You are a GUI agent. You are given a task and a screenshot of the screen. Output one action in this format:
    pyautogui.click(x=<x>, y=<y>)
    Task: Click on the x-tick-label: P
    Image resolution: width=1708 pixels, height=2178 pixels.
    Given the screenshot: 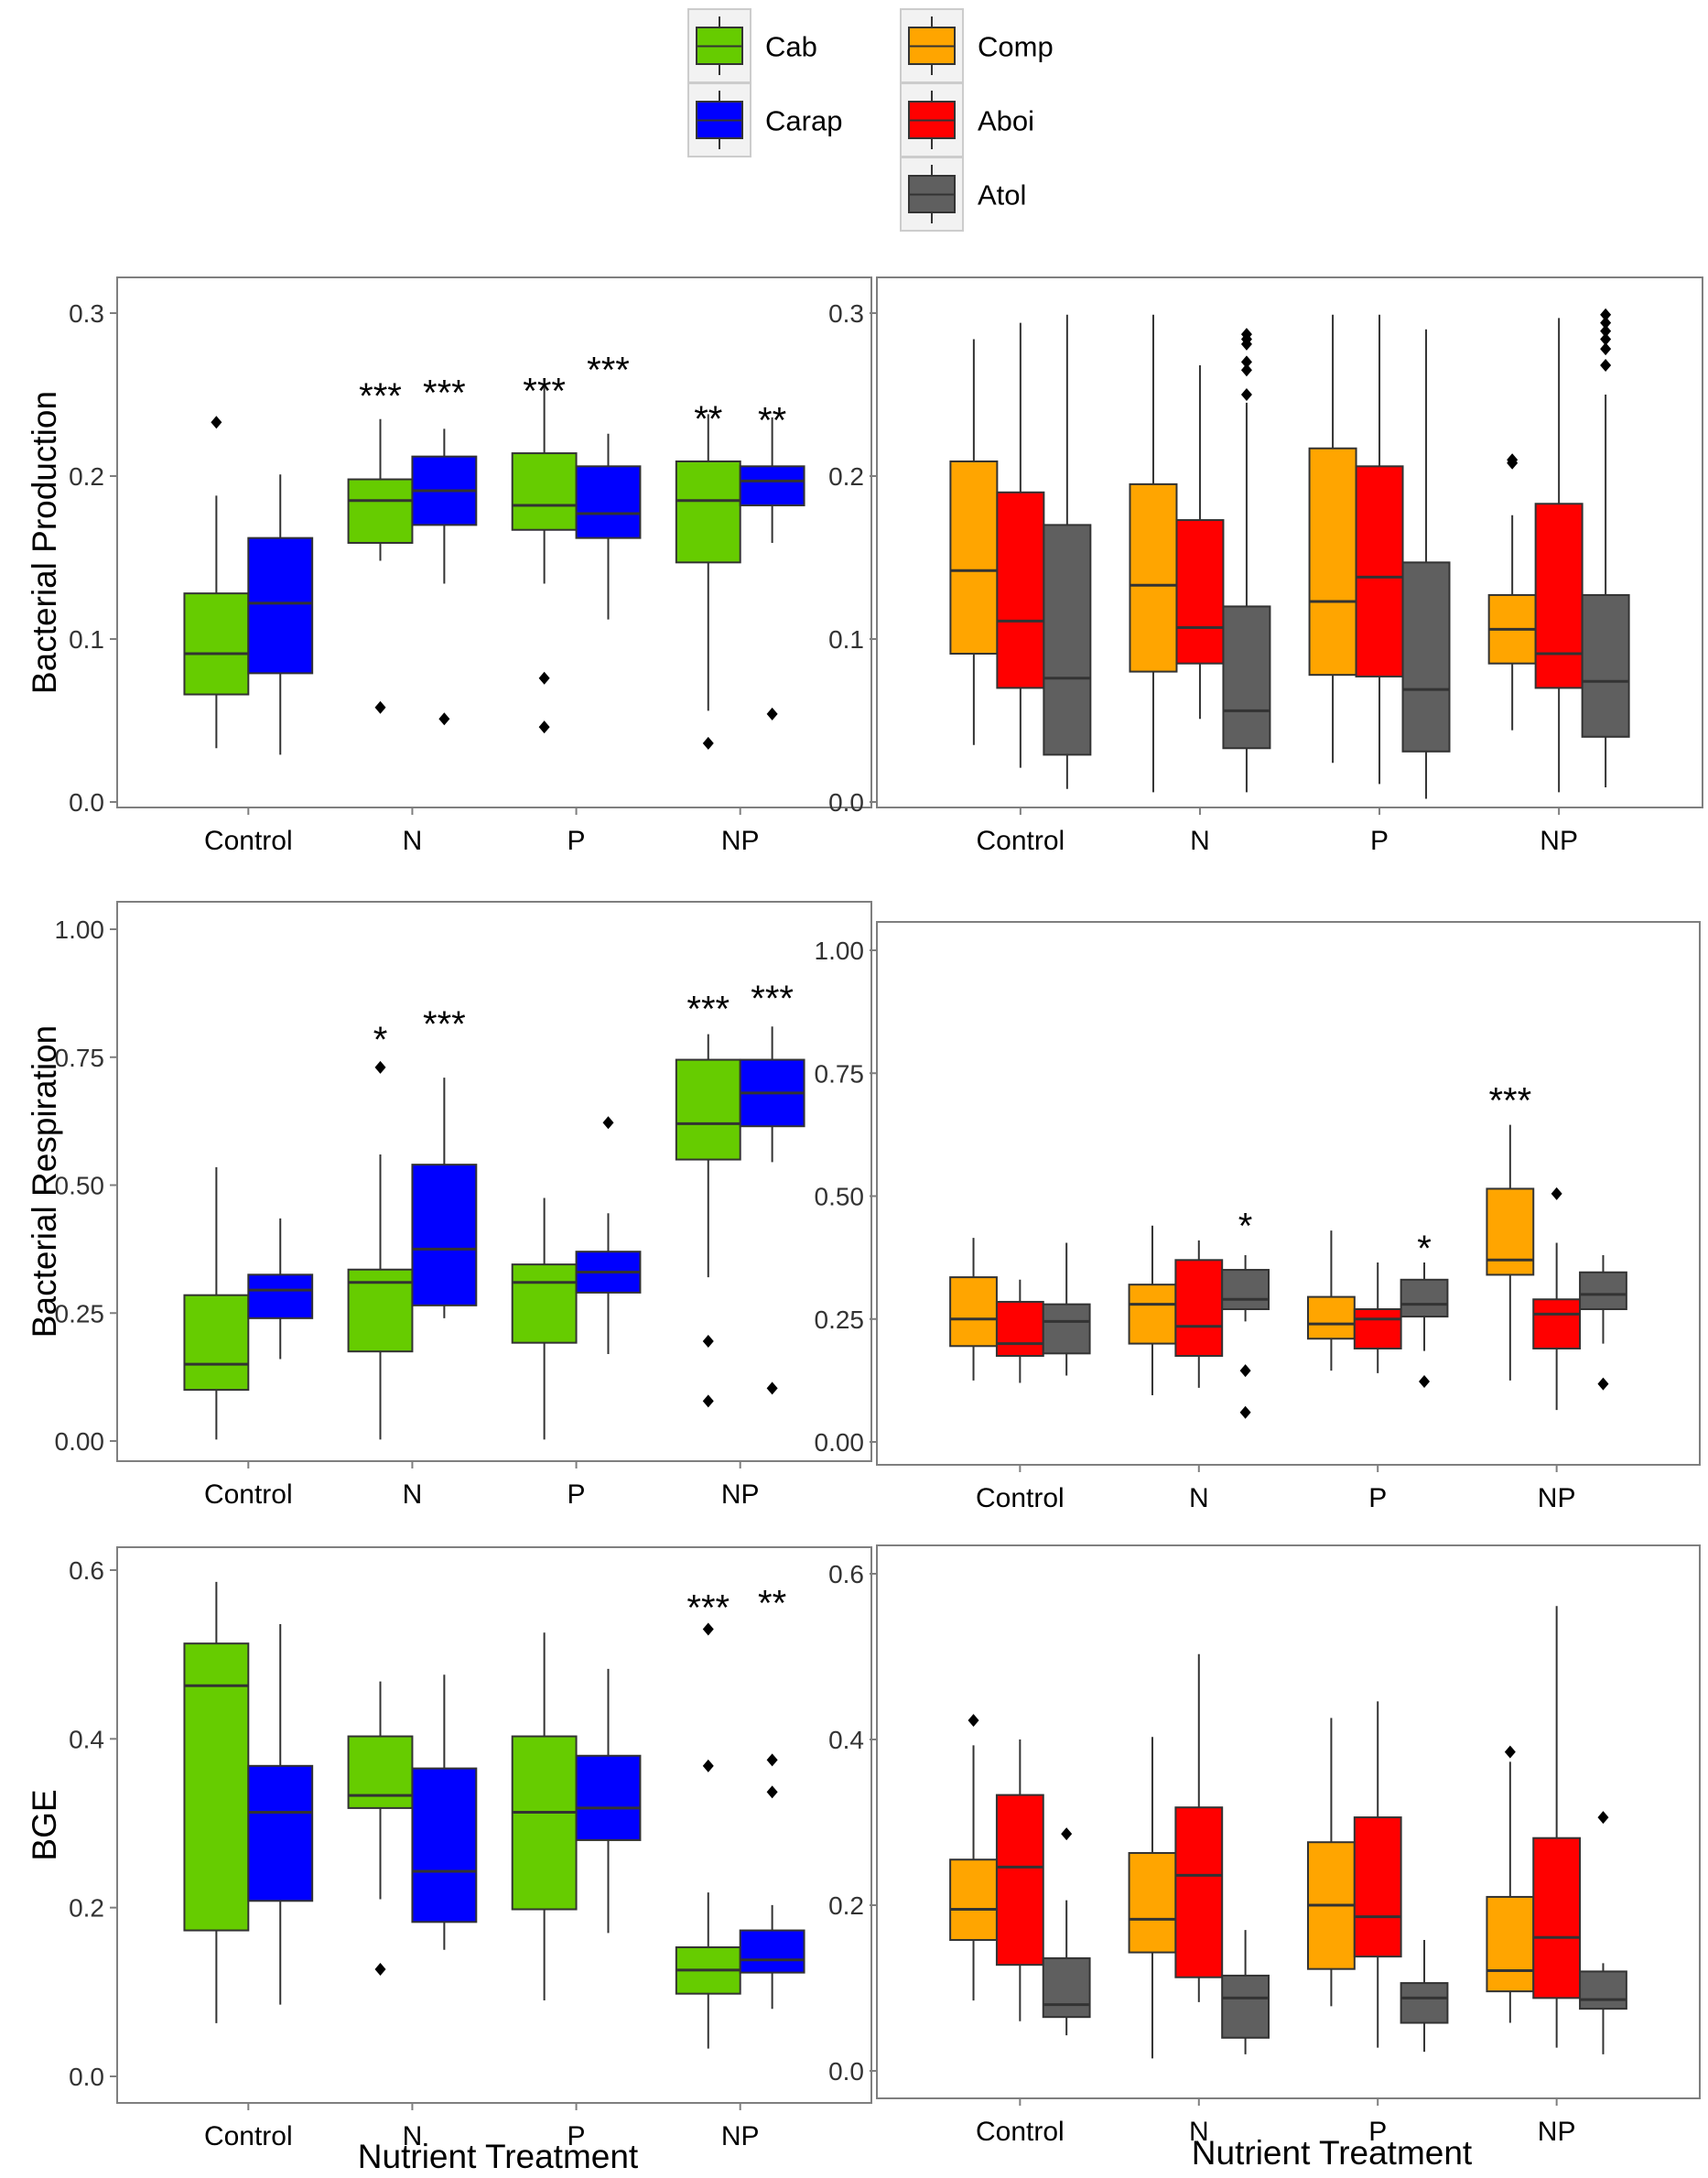 What is the action you would take?
    pyautogui.click(x=577, y=841)
    